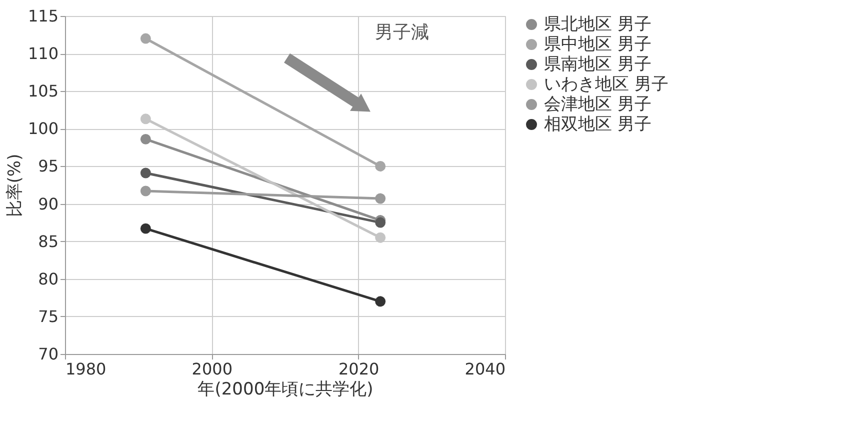  Describe the element at coordinates (286, 390) in the screenshot. I see `x-axis-title: 年(2000年頃に共学化)` at that location.